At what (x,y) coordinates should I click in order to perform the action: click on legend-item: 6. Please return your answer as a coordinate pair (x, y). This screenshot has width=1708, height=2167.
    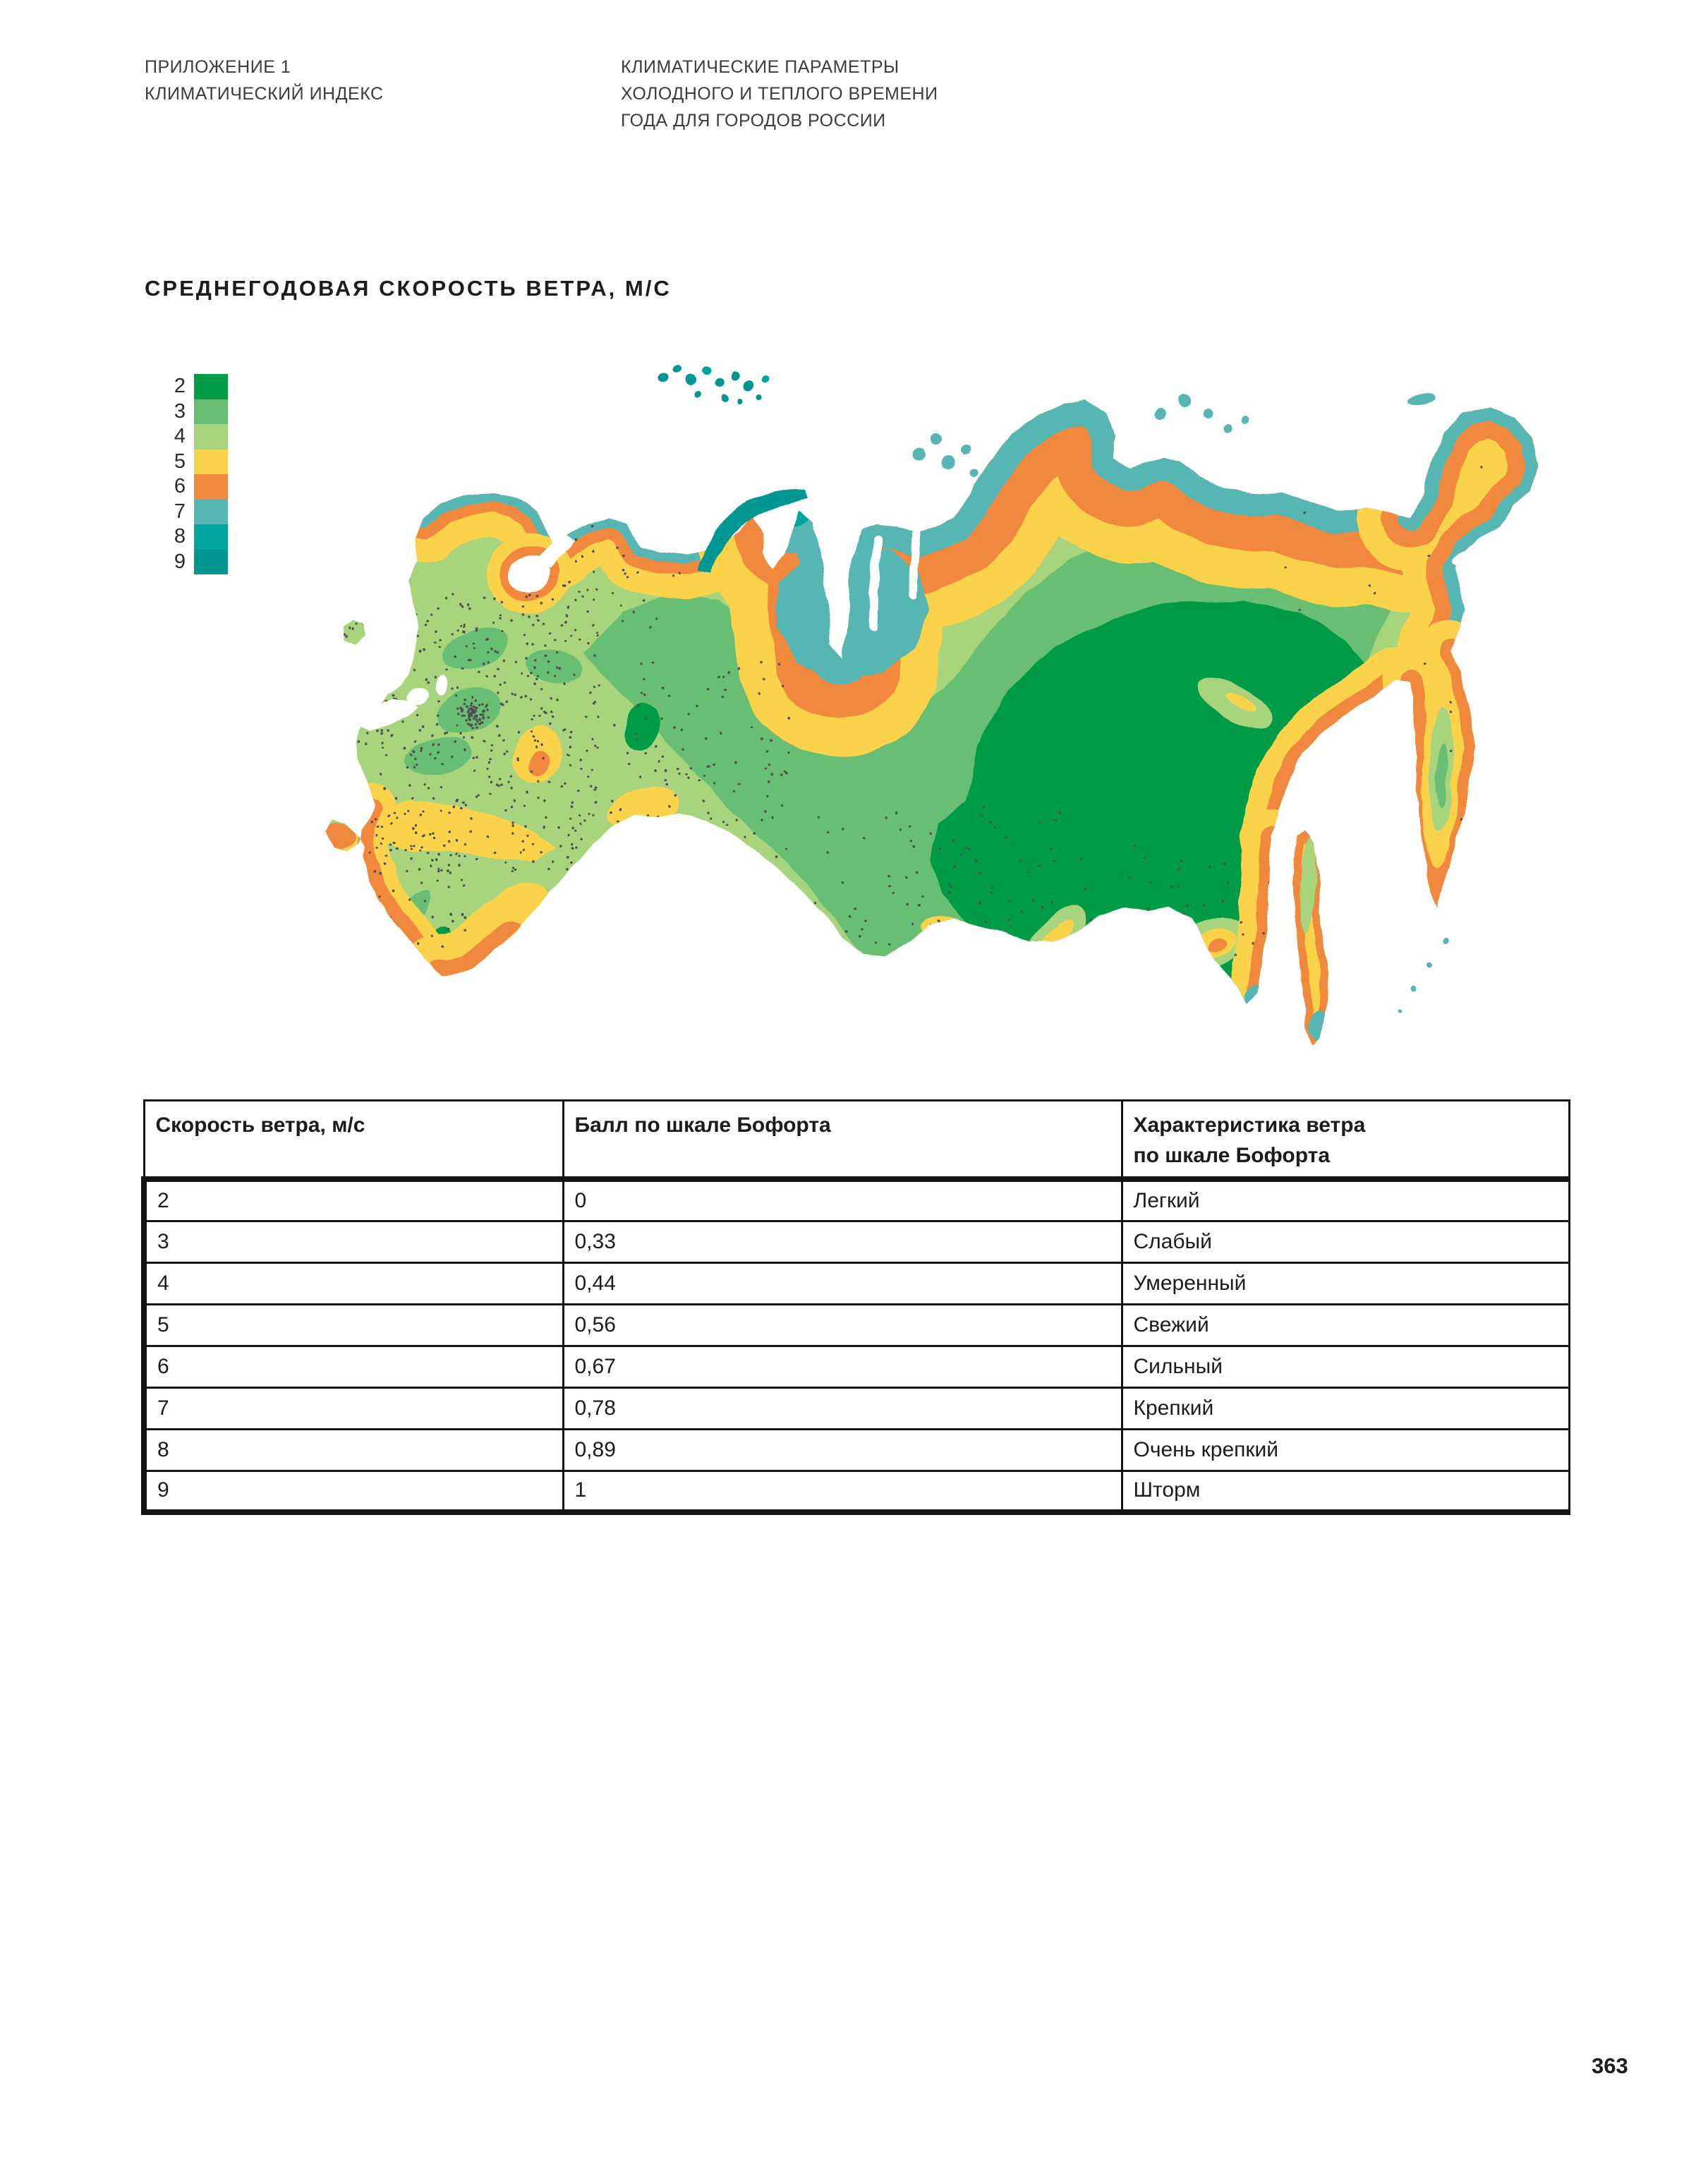
    Looking at the image, I should click on (187, 487).